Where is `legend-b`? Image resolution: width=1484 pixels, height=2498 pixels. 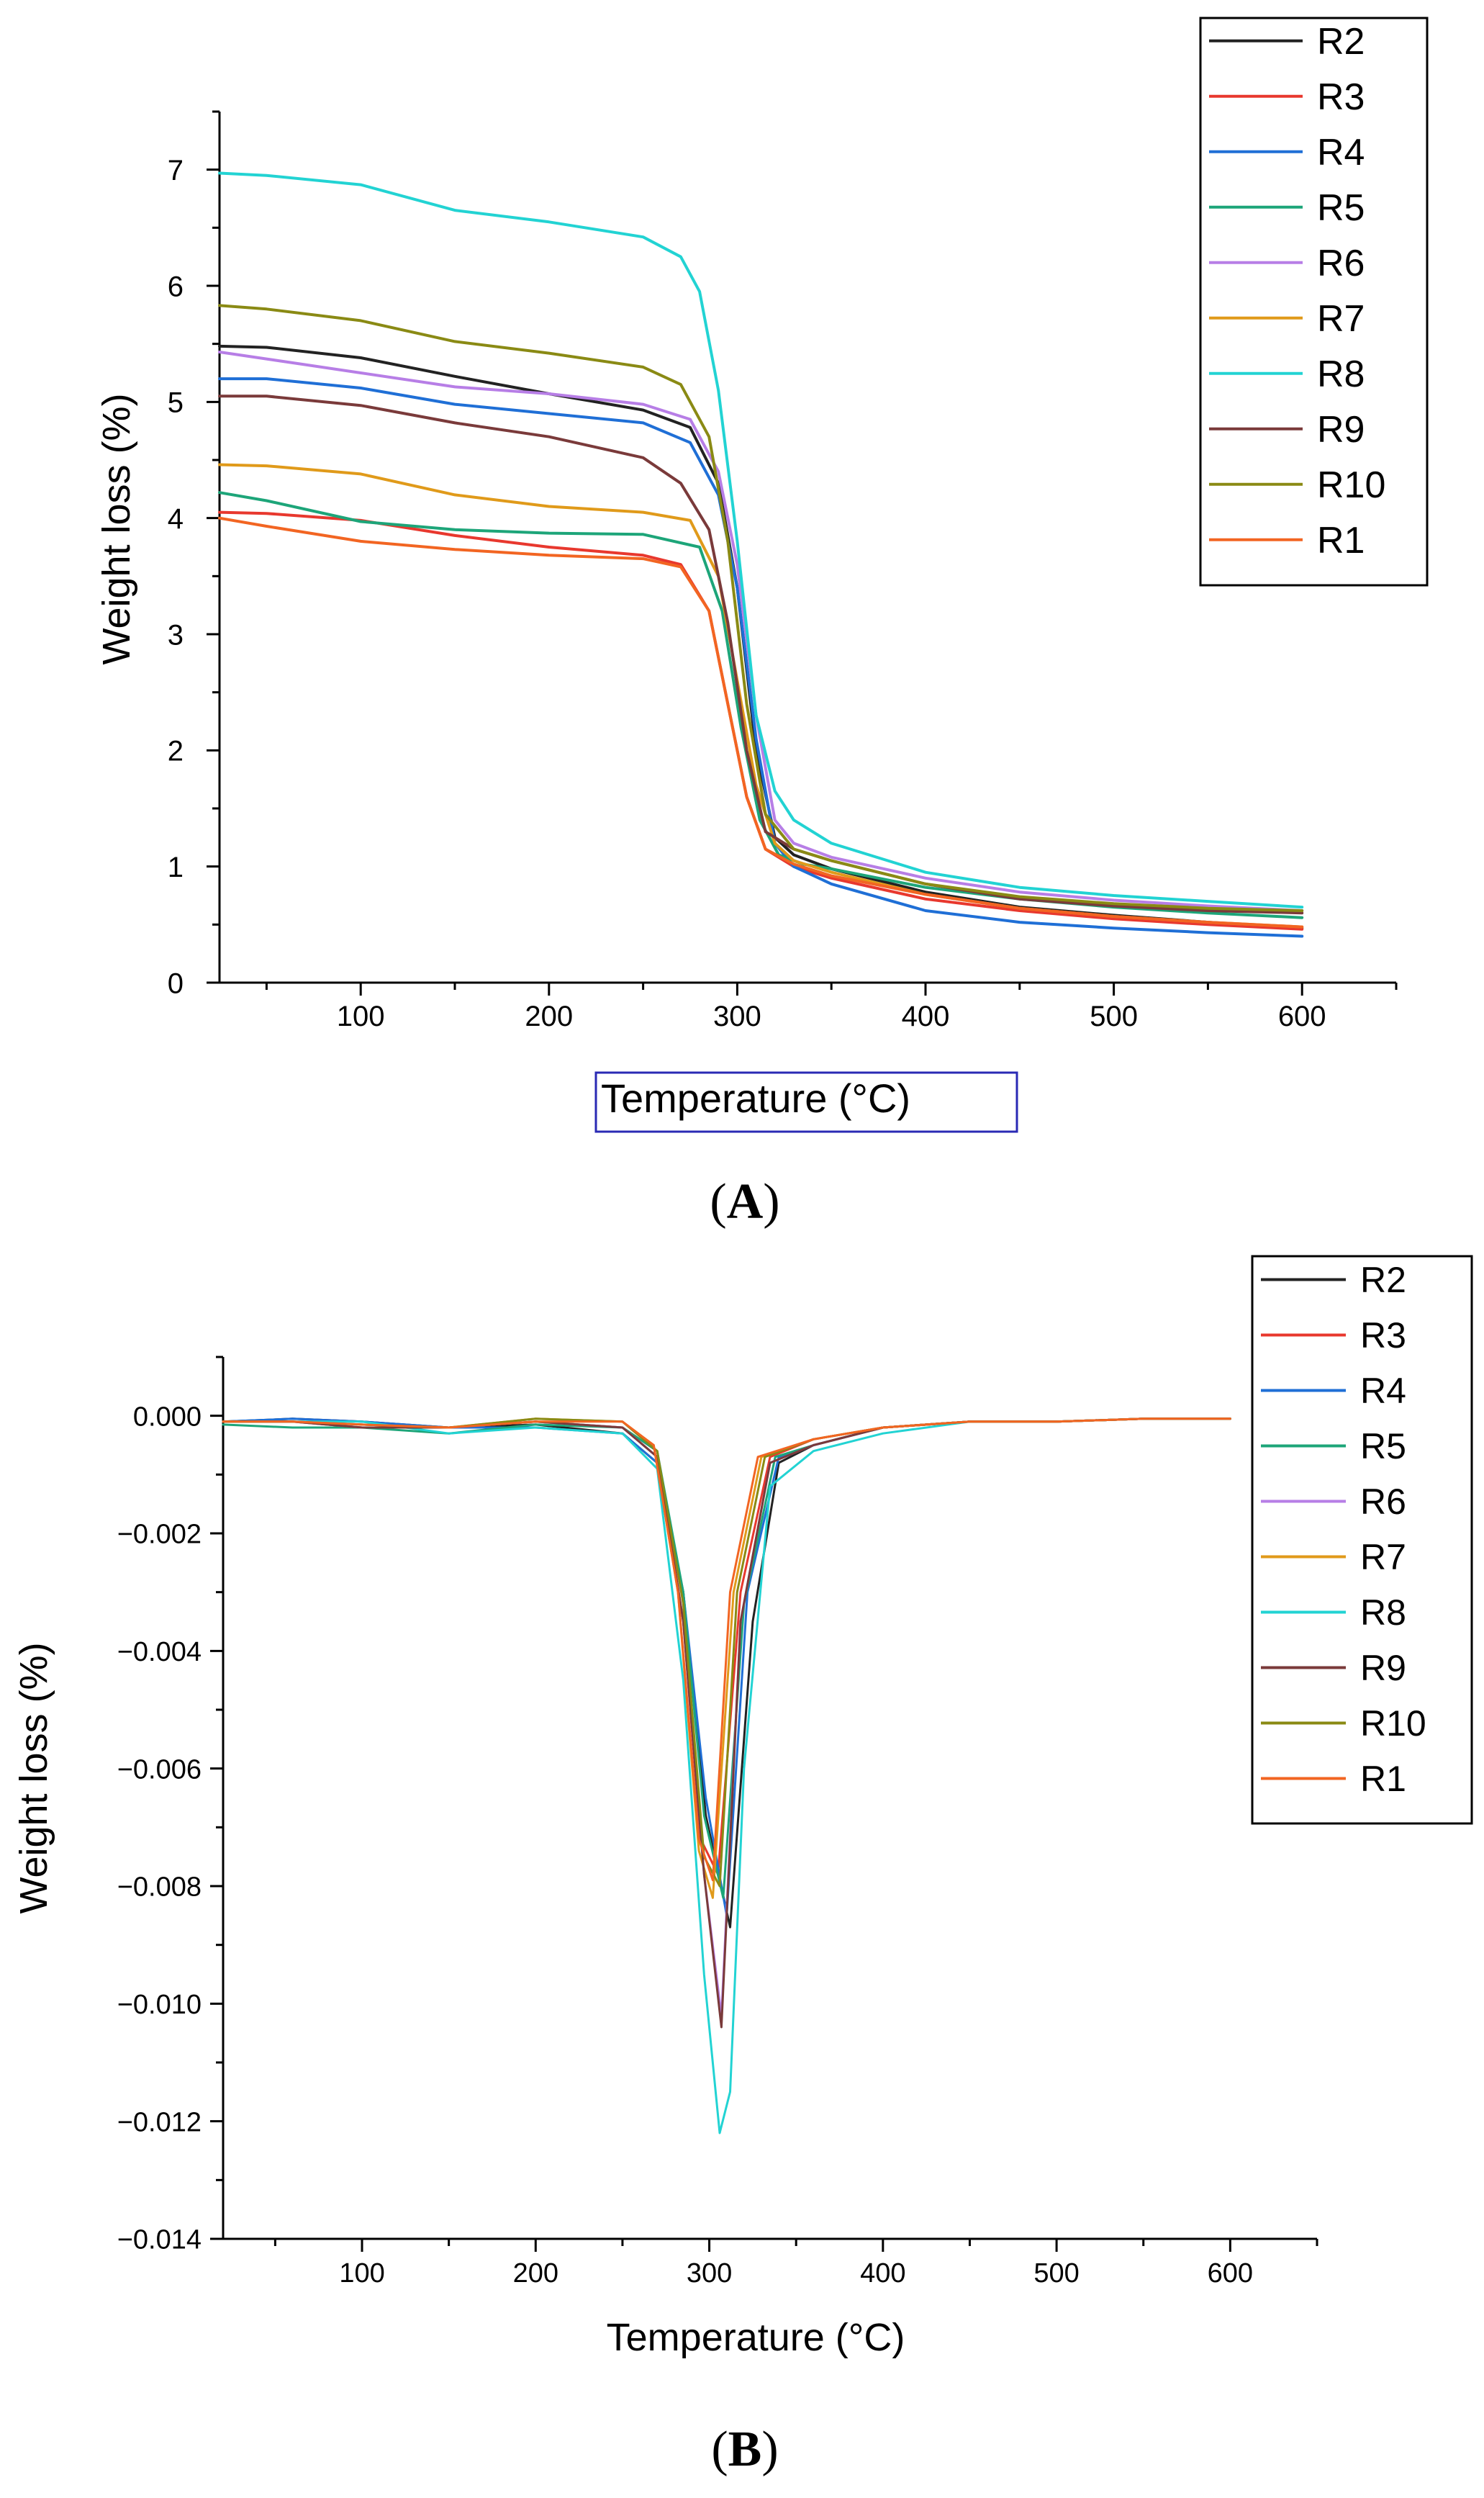 legend-b is located at coordinates (1362, 1540).